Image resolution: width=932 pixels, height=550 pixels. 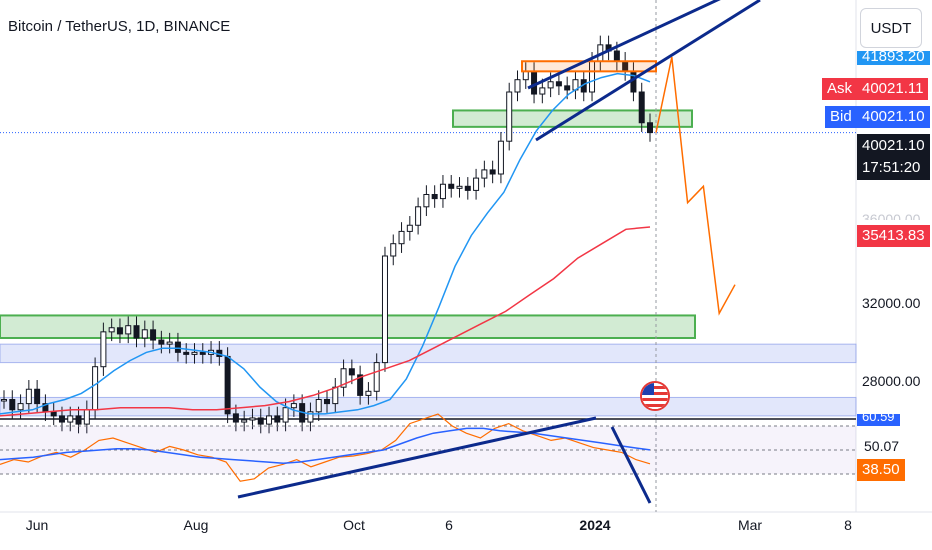 What do you see at coordinates (354, 525) in the screenshot?
I see `x-tick-oct: Oct` at bounding box center [354, 525].